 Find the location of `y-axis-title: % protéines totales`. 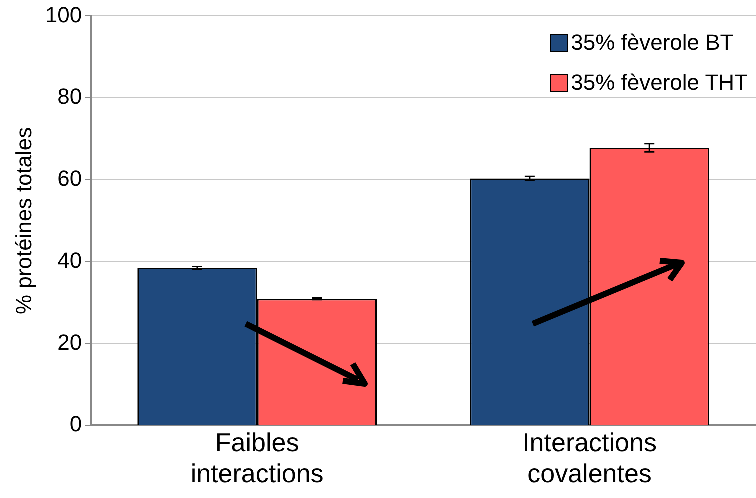

y-axis-title: % protéines totales is located at coordinates (23, 220).